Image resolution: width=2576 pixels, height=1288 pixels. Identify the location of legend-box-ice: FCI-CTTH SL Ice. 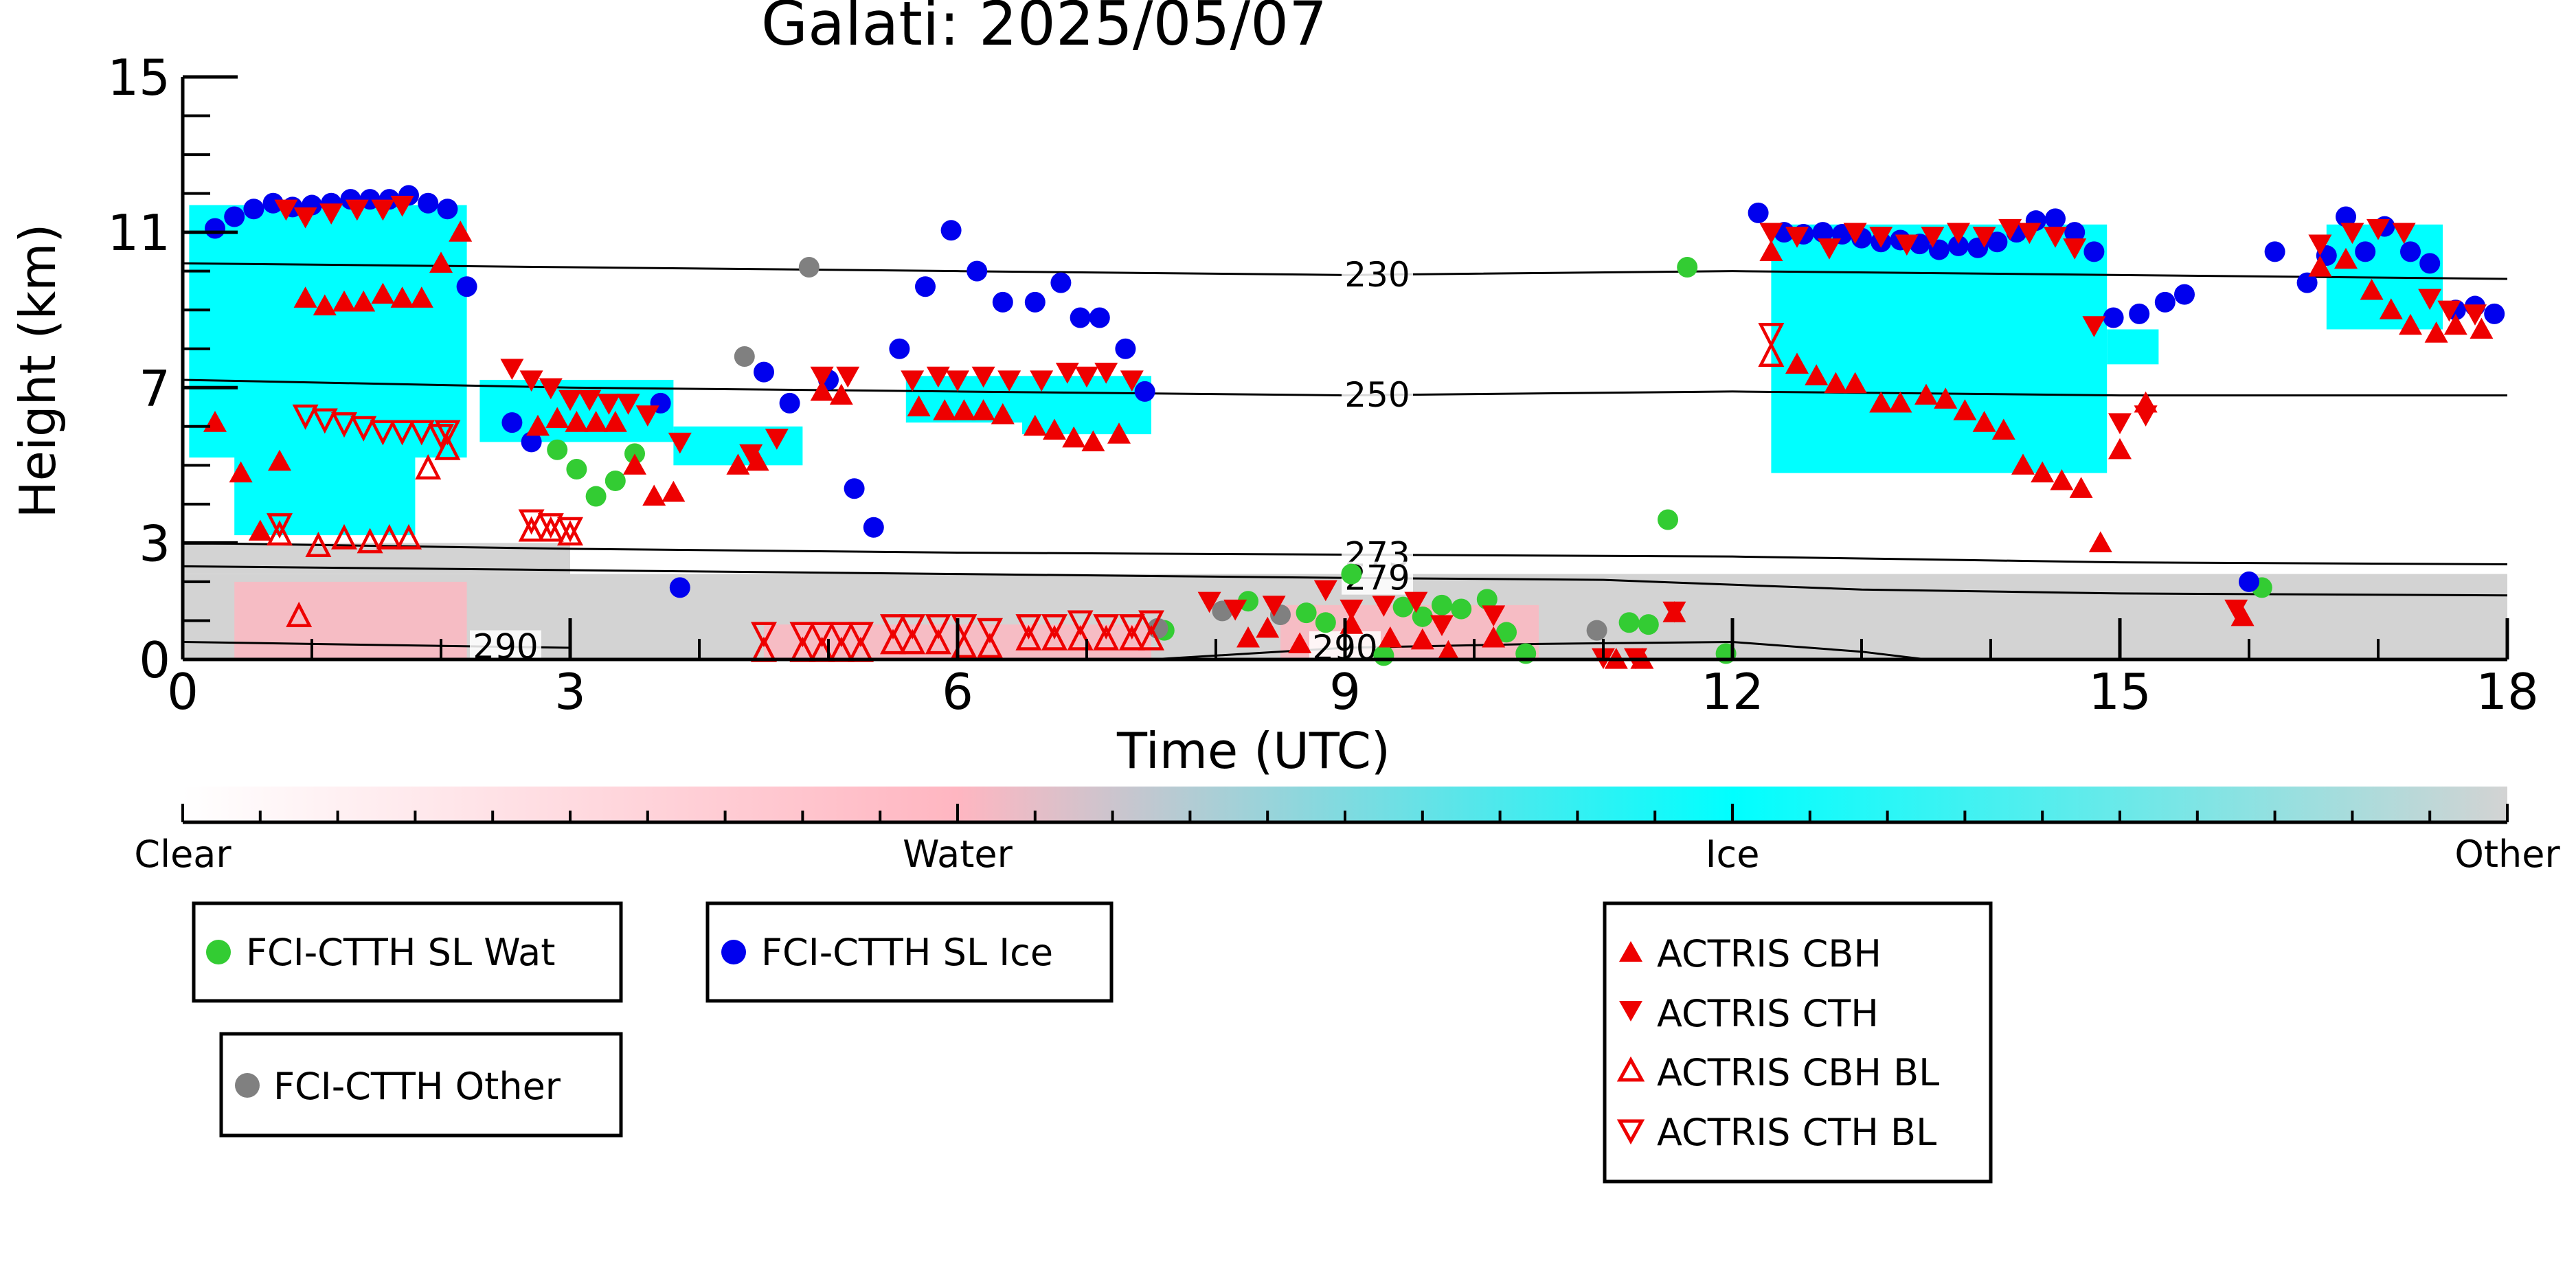
(909, 952).